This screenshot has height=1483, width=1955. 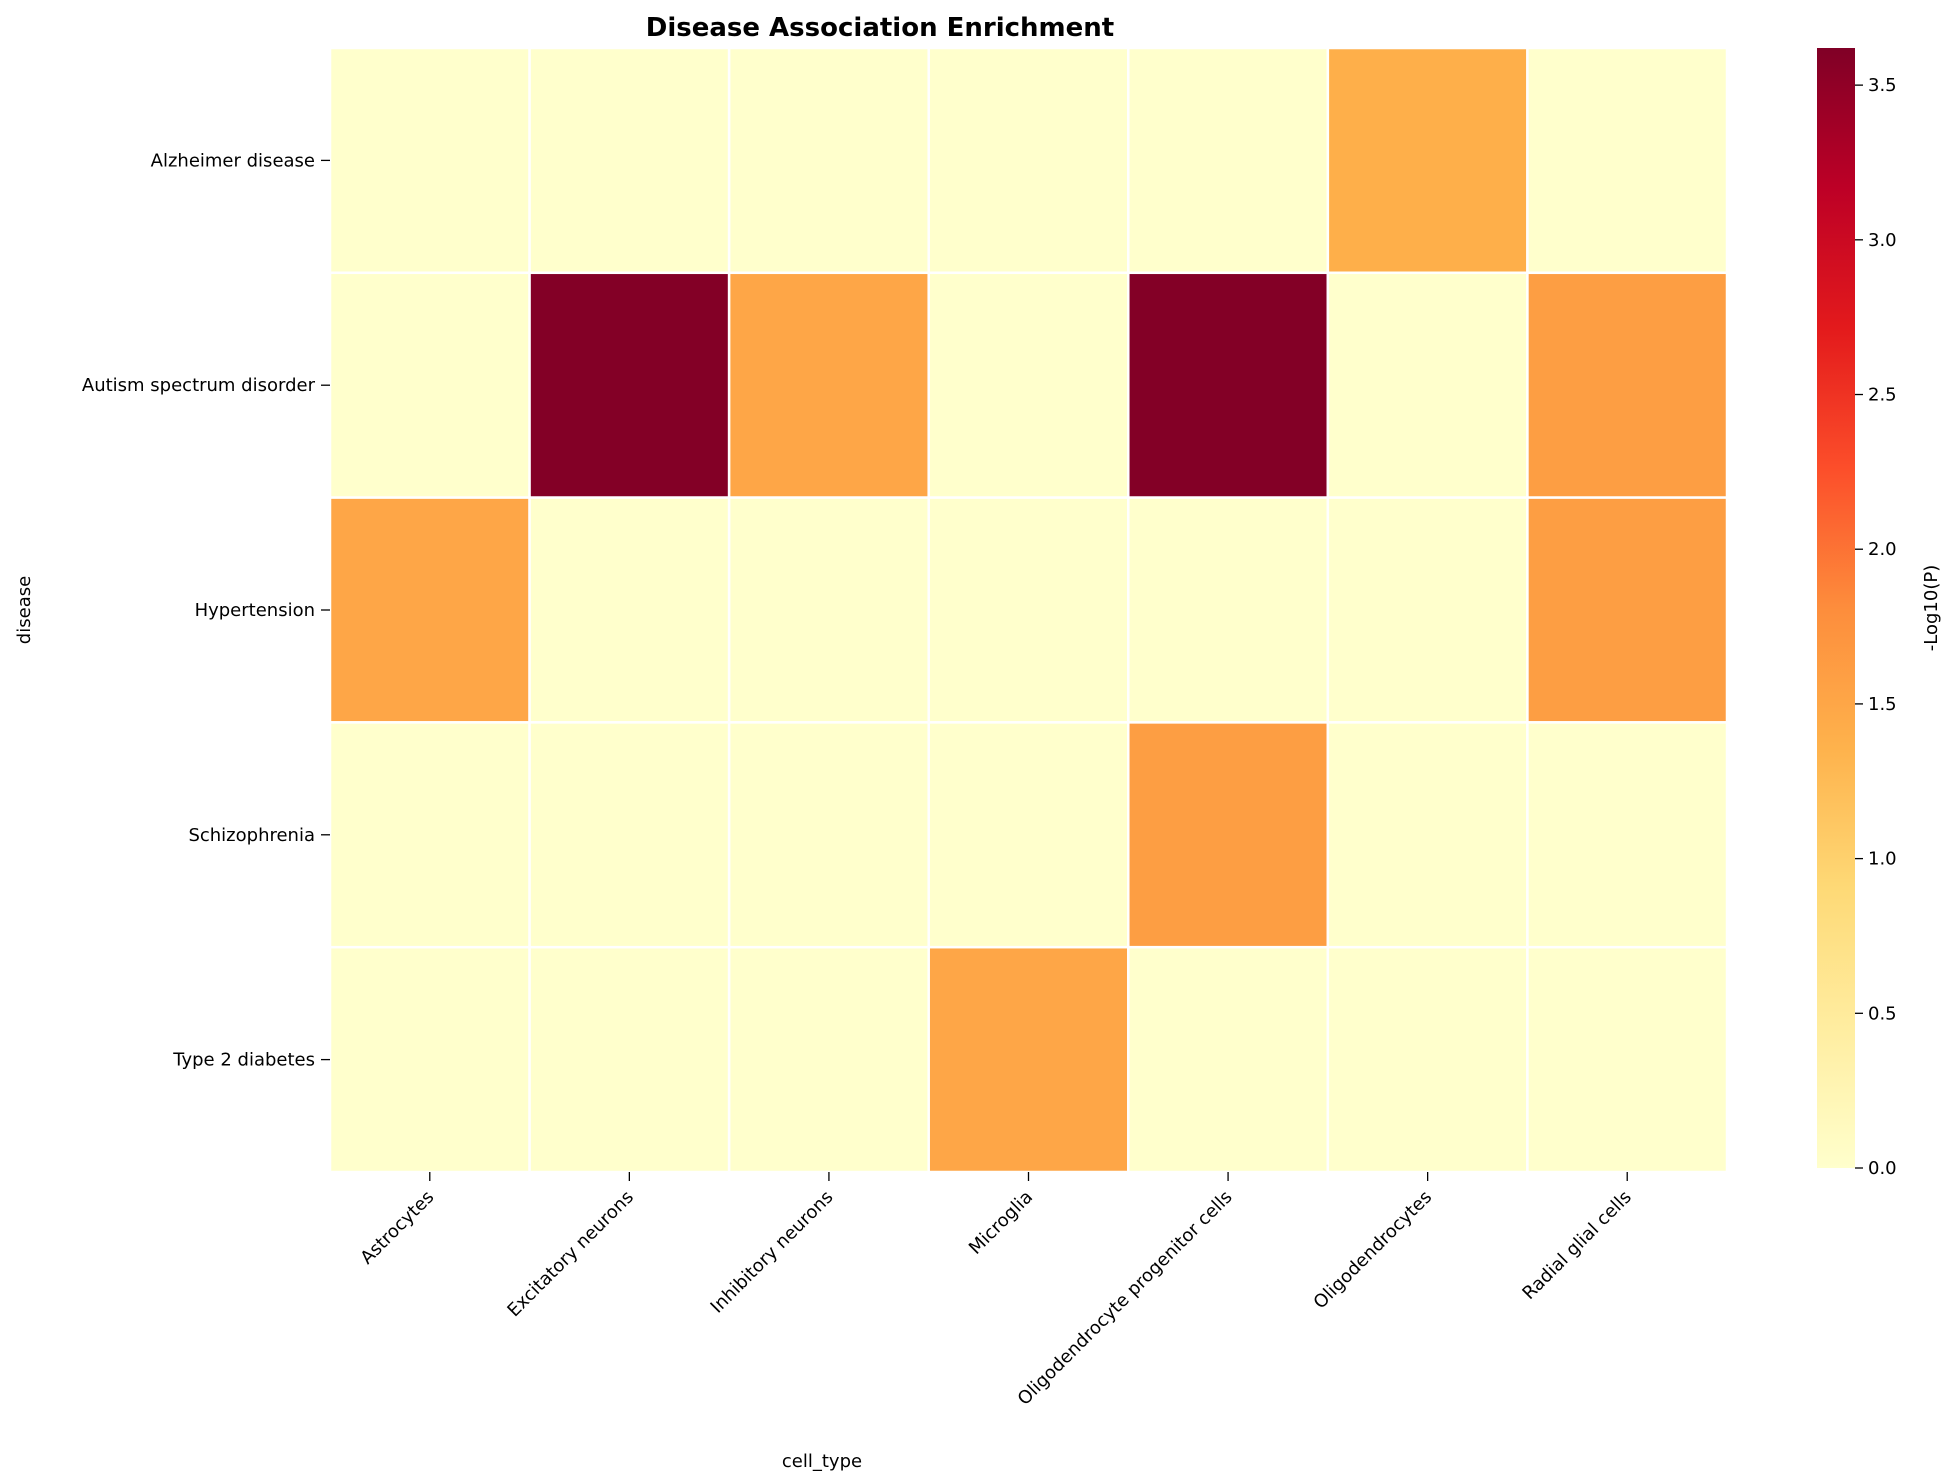 What do you see at coordinates (199, 385) in the screenshot?
I see `y-tick-label: Autism spectrum disorder` at bounding box center [199, 385].